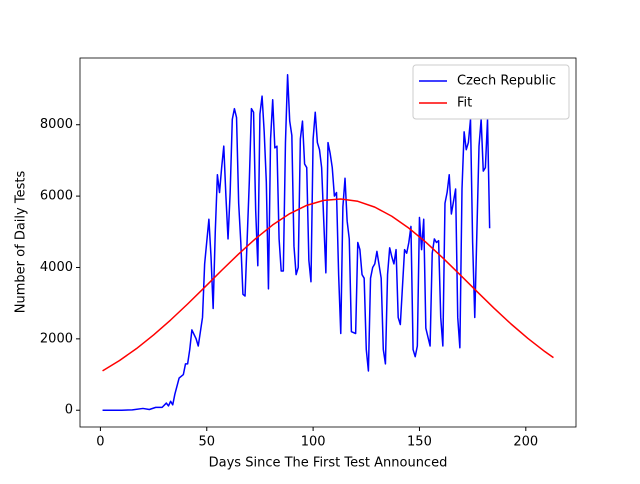 This screenshot has width=640, height=484. I want to click on x-tick-label: 200, so click(525, 442).